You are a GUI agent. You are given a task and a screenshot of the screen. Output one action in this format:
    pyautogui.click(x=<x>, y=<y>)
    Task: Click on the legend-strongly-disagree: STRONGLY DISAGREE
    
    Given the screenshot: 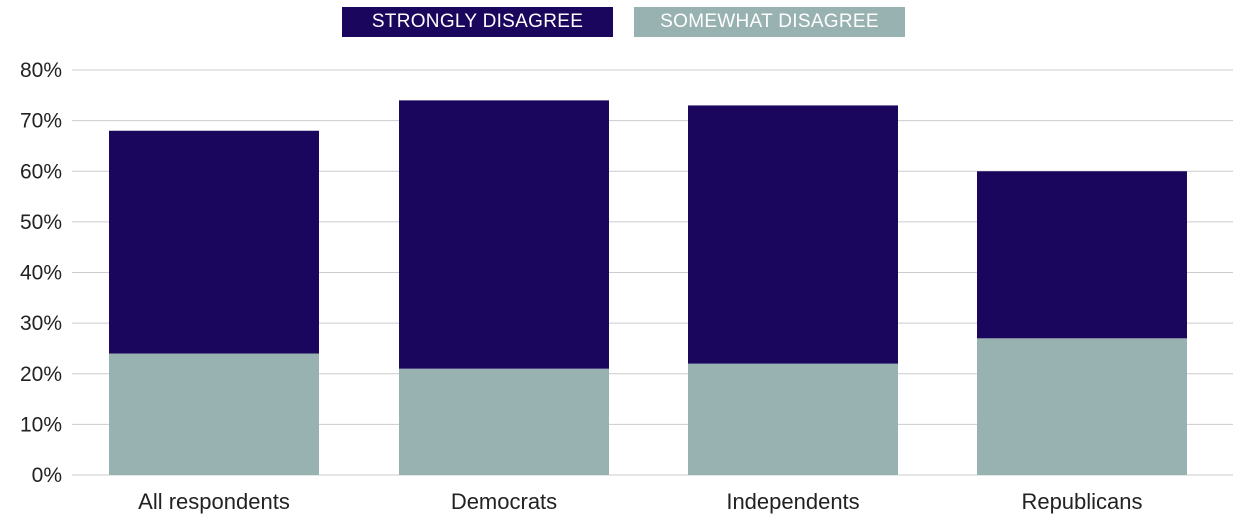 What is the action you would take?
    pyautogui.click(x=477, y=22)
    